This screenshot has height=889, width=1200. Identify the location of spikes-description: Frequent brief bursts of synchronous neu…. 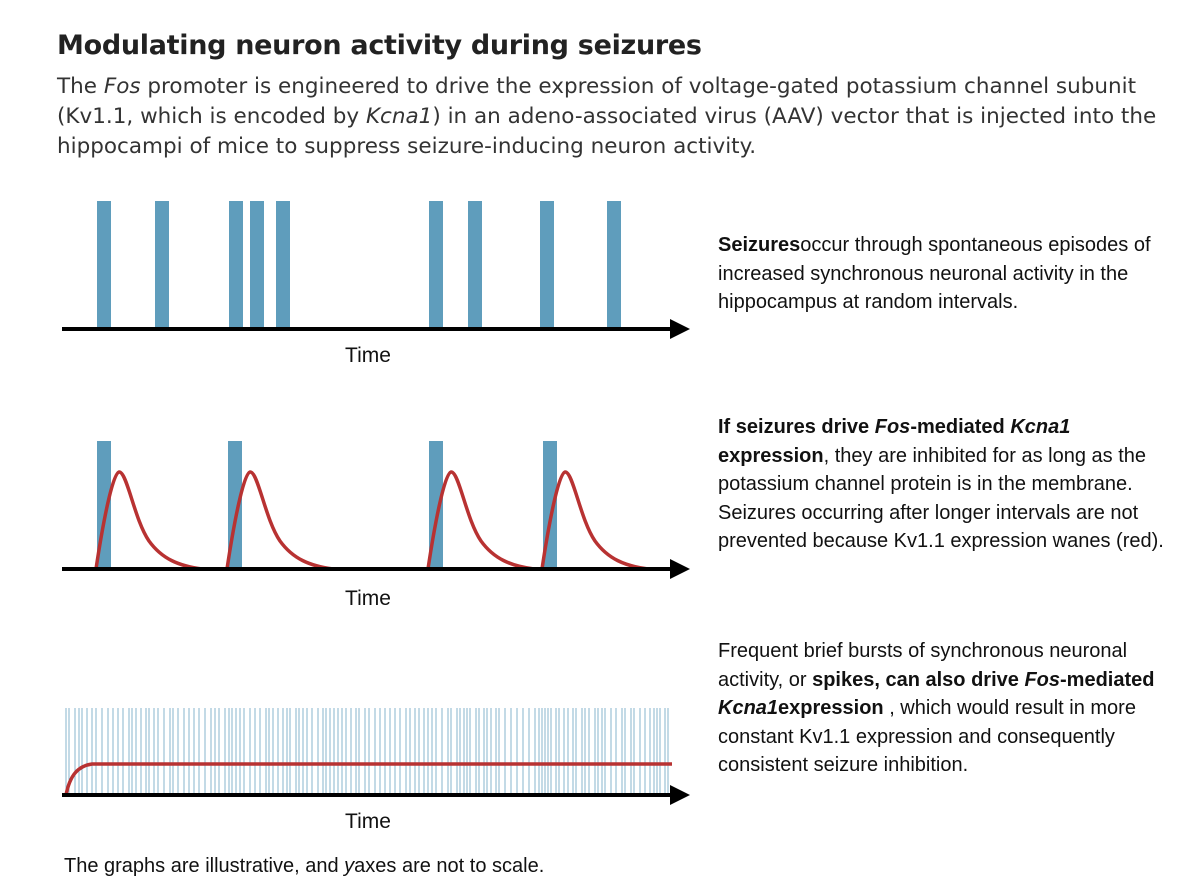
(936, 708).